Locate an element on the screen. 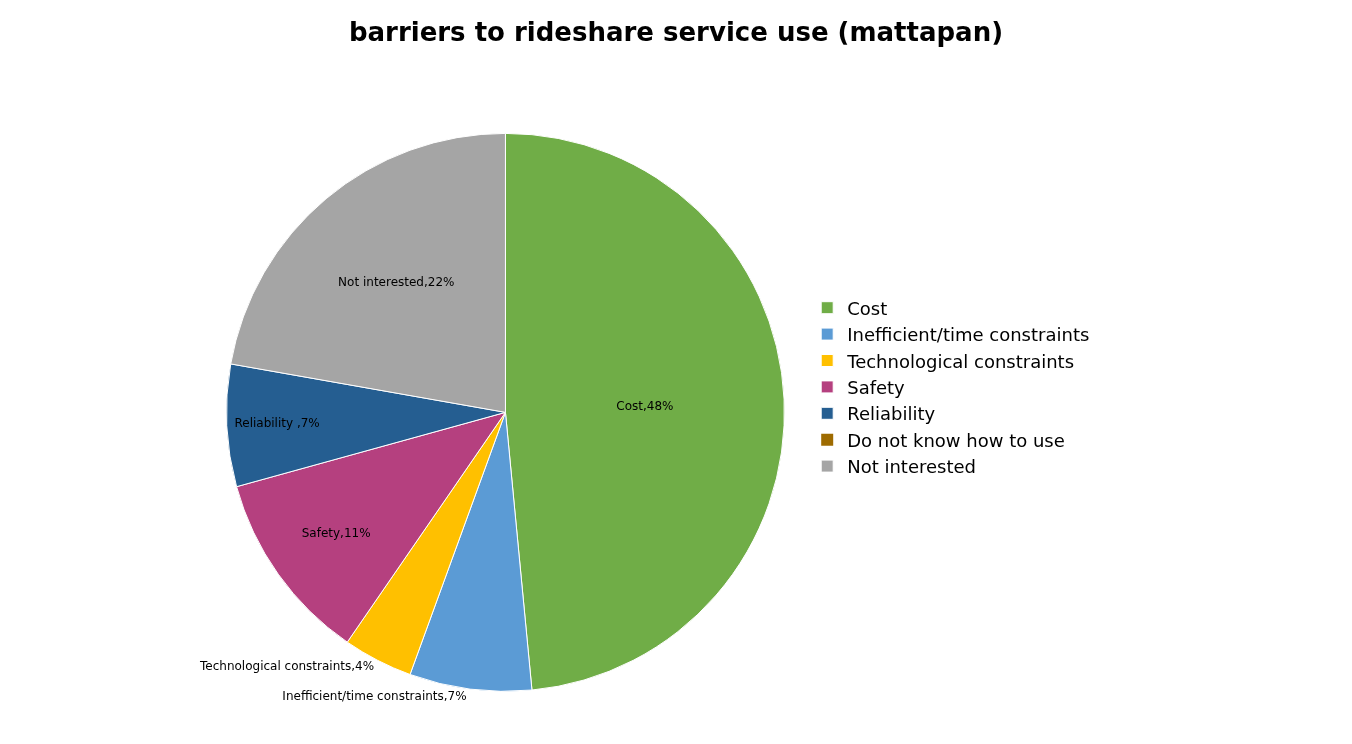 The width and height of the screenshot is (1352, 744). legend-label: Not interested is located at coordinates (912, 467).